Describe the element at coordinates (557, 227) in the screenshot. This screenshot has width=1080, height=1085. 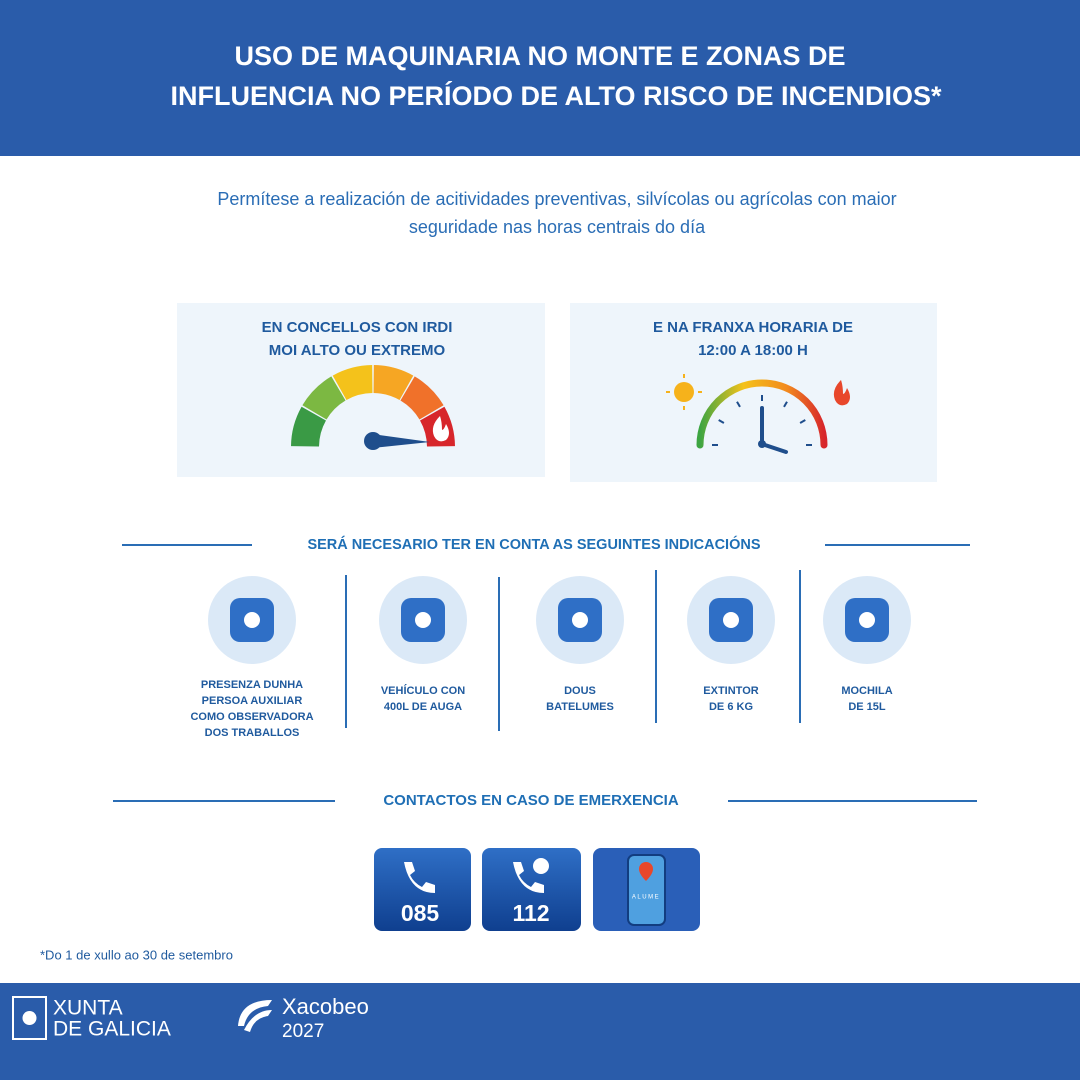
I see `intro: seguridade nas horas centrais do día` at that location.